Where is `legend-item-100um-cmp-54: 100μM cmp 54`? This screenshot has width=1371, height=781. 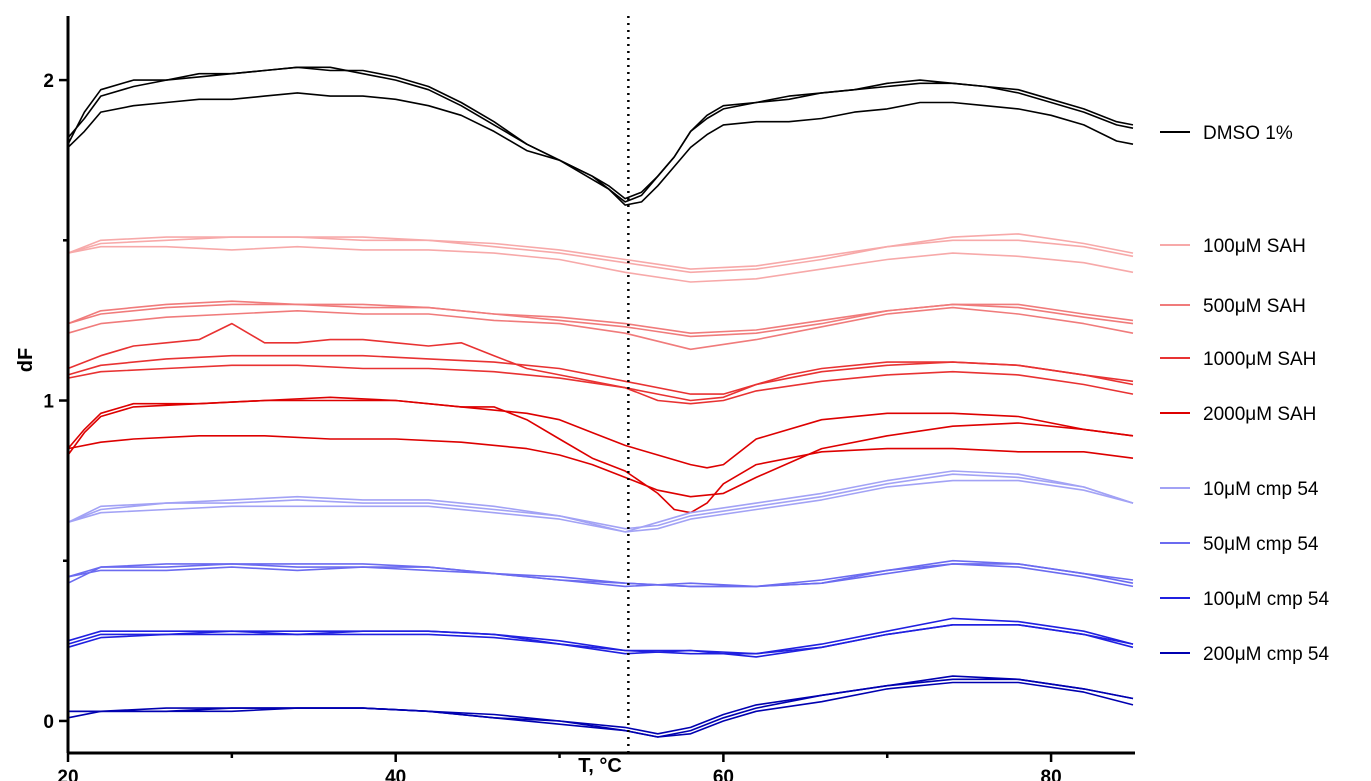 legend-item-100um-cmp-54: 100μM cmp 54 is located at coordinates (1244, 599).